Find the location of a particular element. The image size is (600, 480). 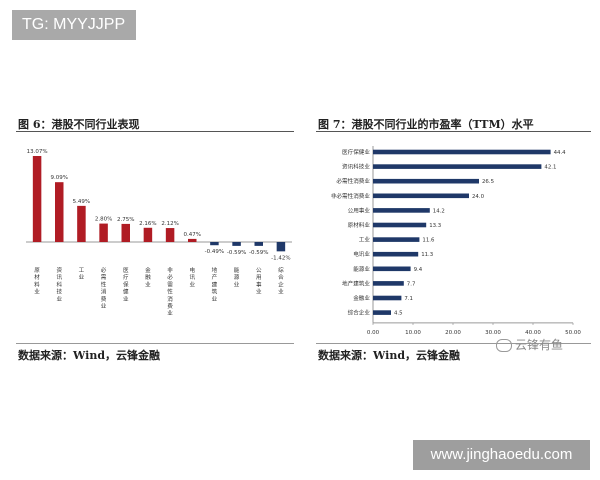

fig7-value-label: 14.2 is located at coordinates (439, 211).